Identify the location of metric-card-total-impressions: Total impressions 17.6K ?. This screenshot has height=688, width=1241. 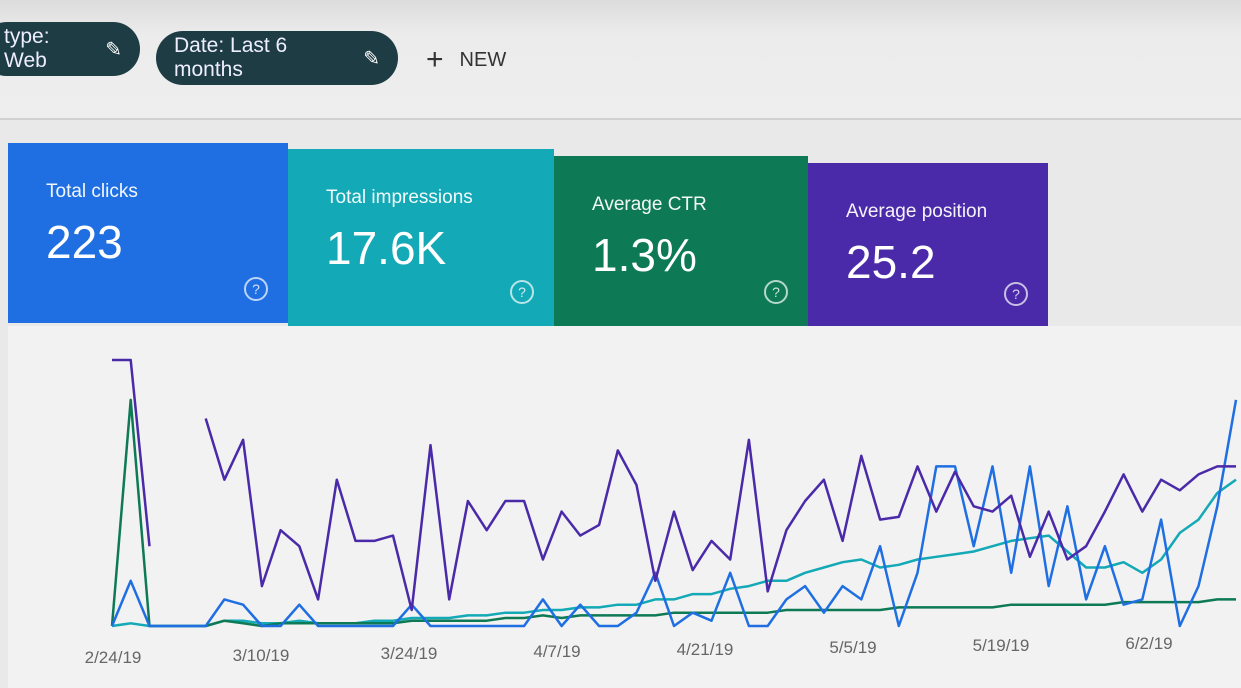
(421, 237).